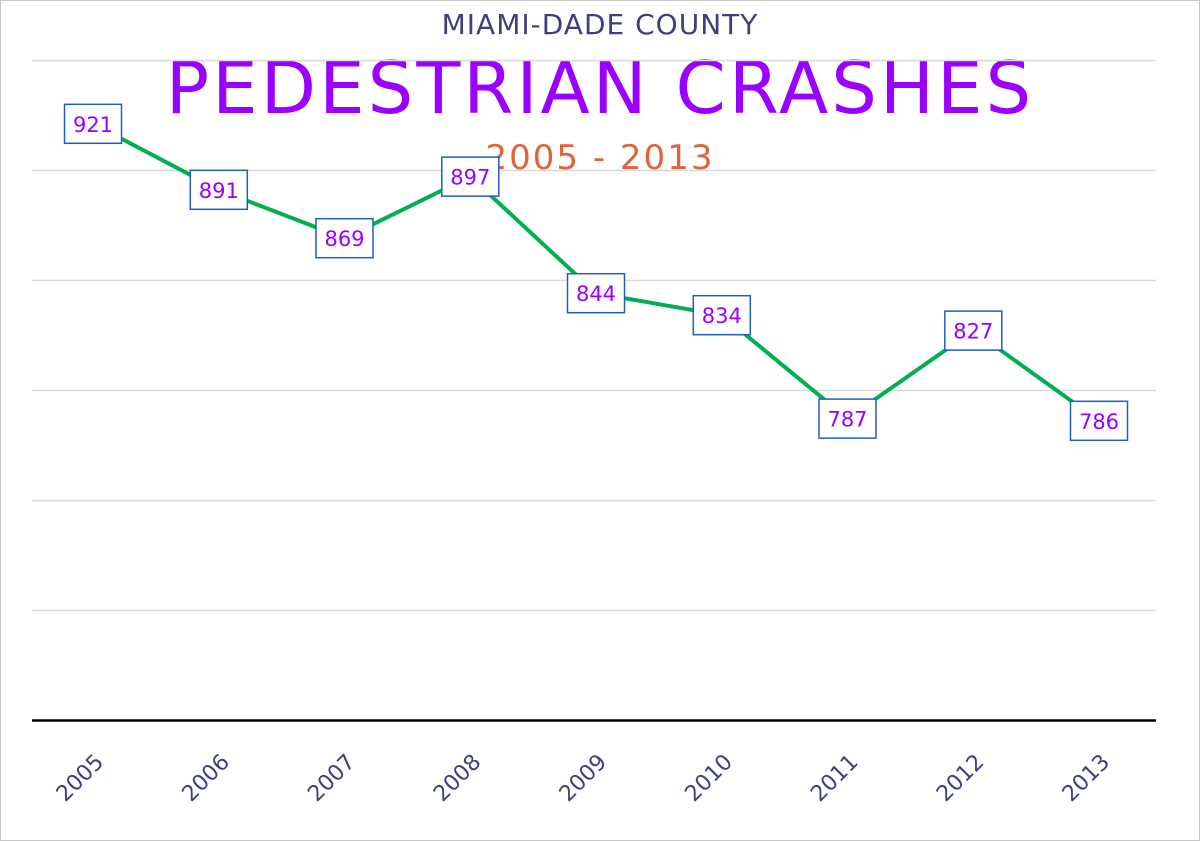 This screenshot has width=1200, height=841. I want to click on data-label: 869, so click(344, 239).